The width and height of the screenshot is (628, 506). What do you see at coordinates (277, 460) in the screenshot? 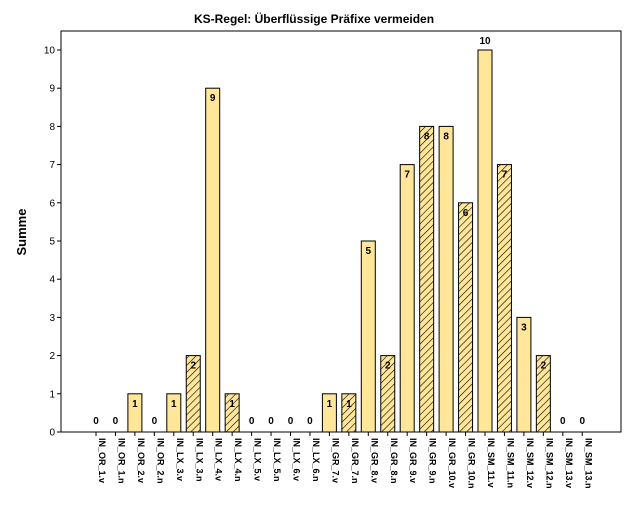
I see `x-tick-label: IN_LX_5.n` at bounding box center [277, 460].